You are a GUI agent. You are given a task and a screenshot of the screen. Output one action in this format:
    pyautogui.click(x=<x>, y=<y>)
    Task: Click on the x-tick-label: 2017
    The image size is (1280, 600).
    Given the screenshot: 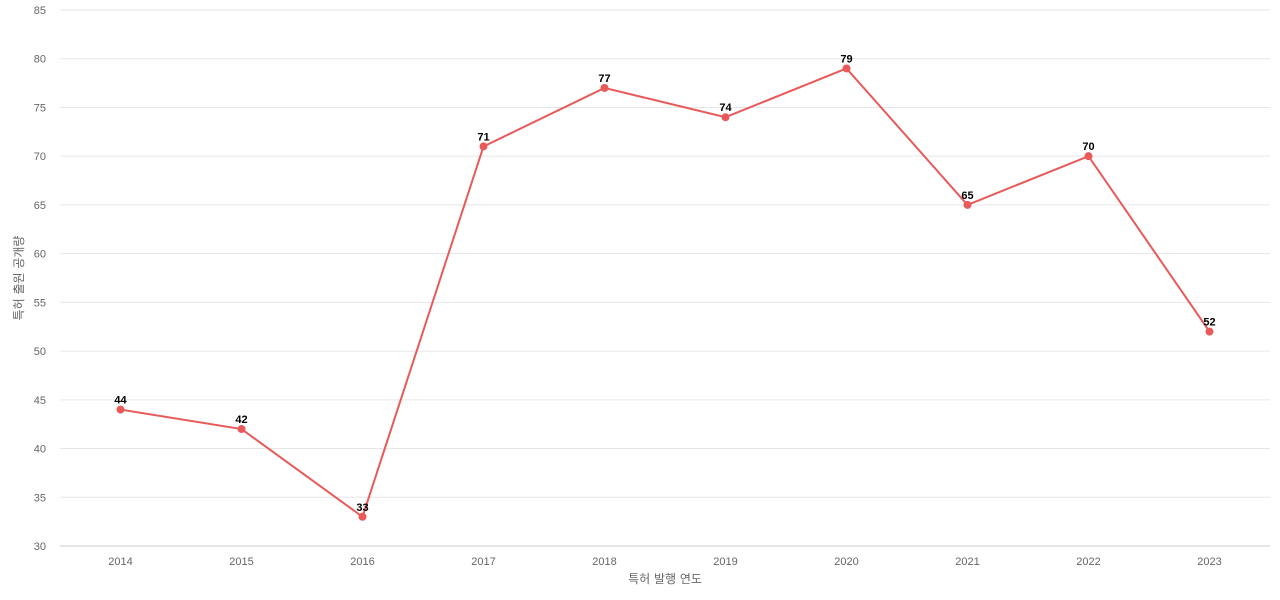 What is the action you would take?
    pyautogui.click(x=483, y=562)
    